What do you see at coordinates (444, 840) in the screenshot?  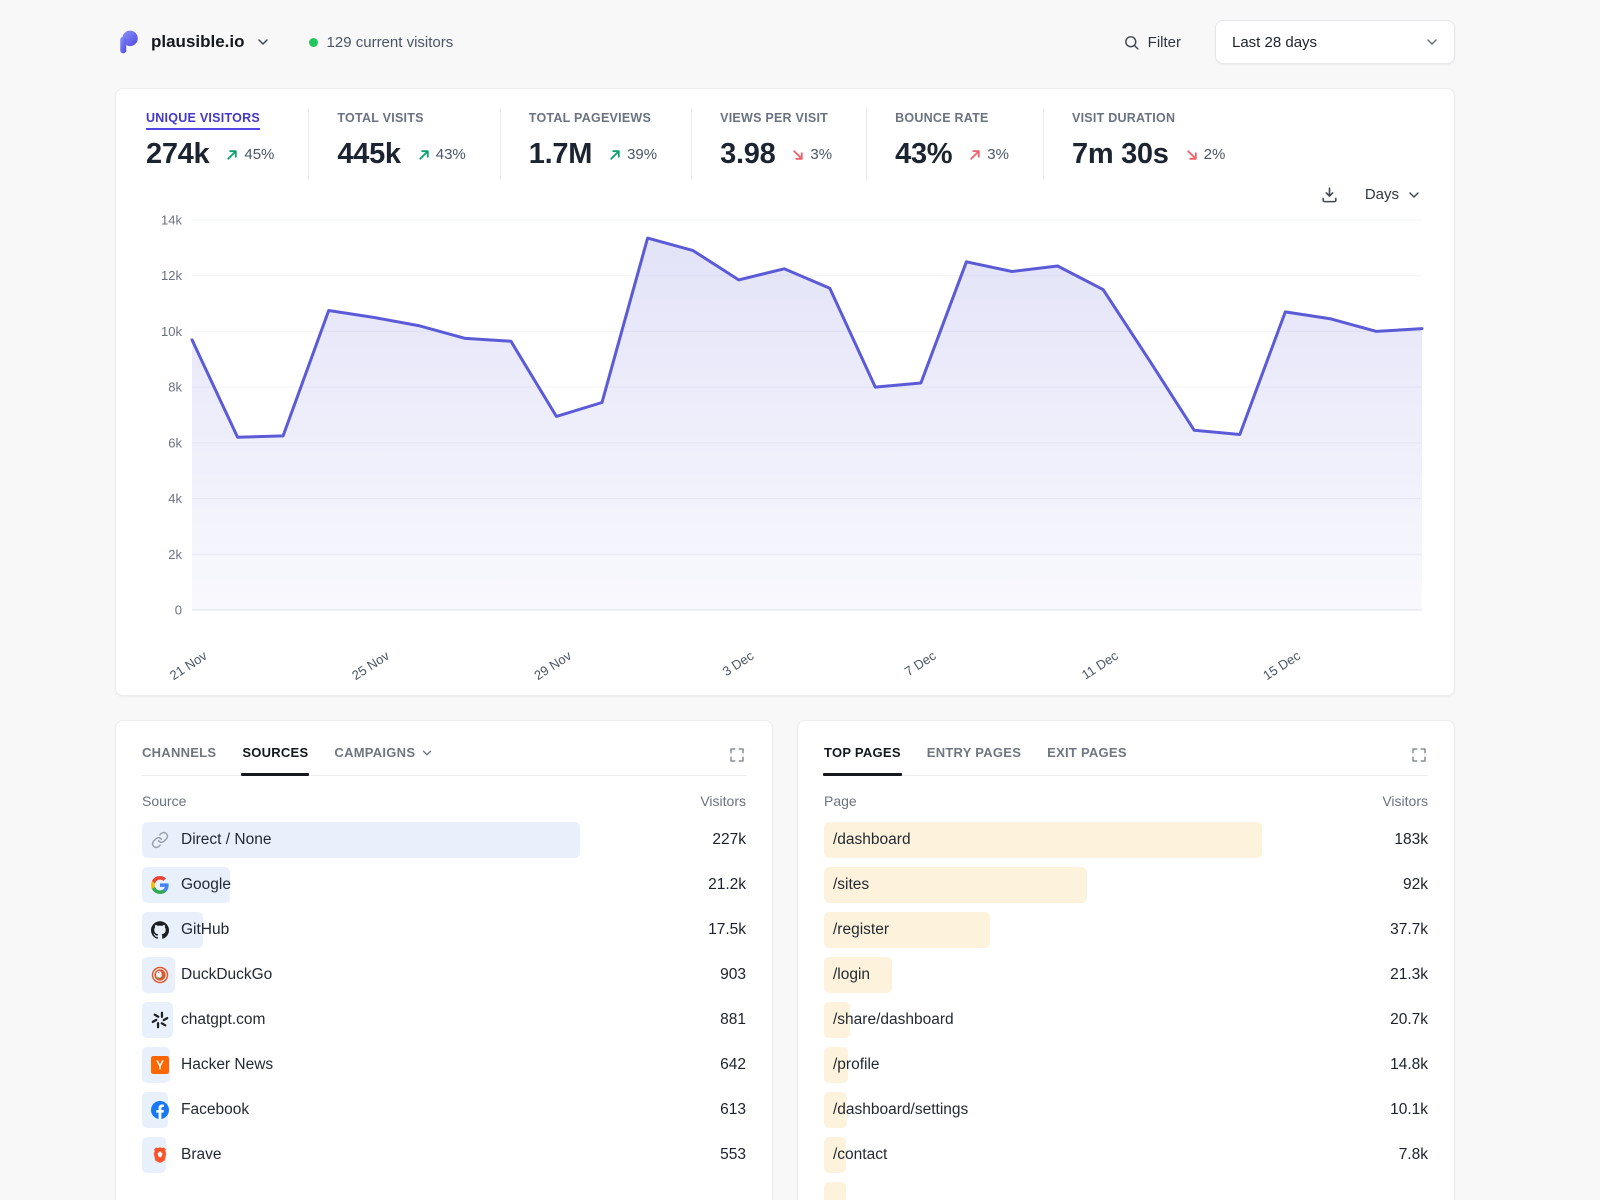 I see `table-row: Direct / None 227k` at bounding box center [444, 840].